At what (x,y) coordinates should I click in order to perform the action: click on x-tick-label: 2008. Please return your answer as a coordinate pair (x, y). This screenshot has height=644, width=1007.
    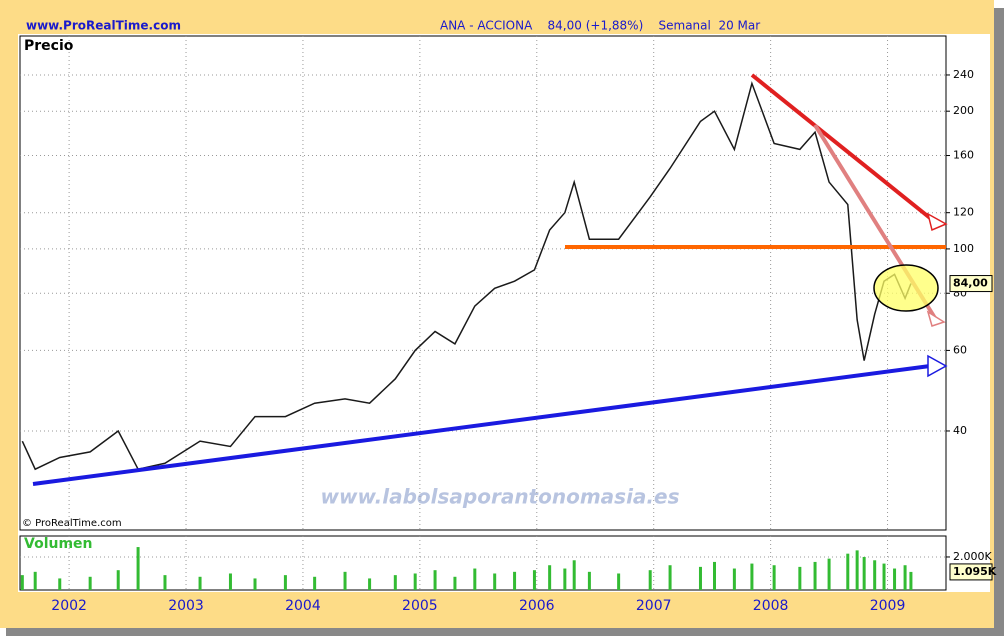
    Looking at the image, I should click on (771, 606).